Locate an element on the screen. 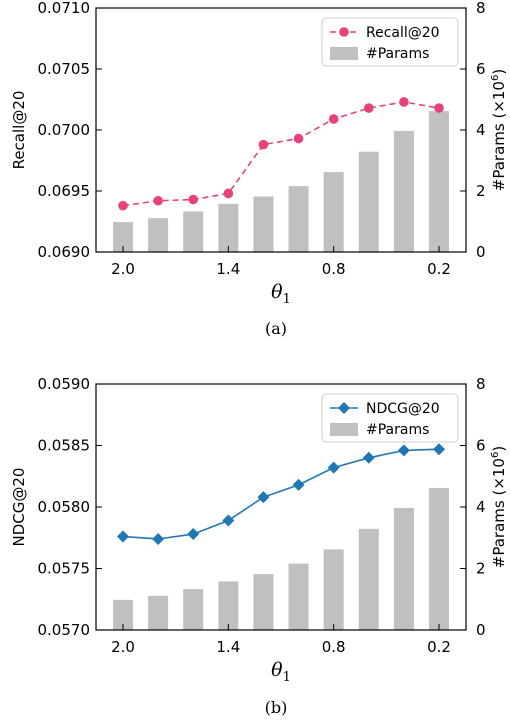 The width and height of the screenshot is (510, 726). y-tick-label: 0.0700 is located at coordinates (64, 130).